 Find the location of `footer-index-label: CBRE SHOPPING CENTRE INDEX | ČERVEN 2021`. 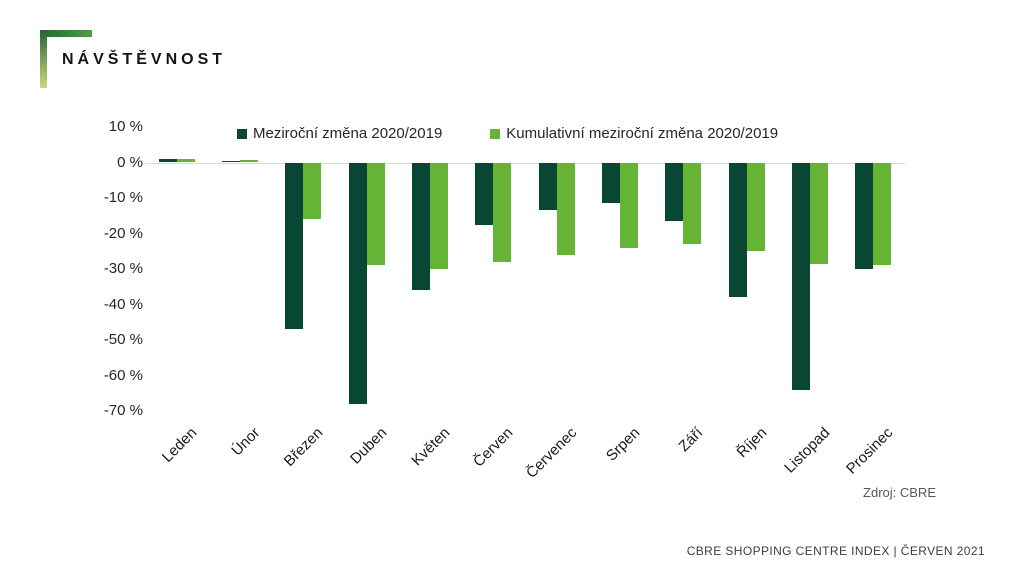

footer-index-label: CBRE SHOPPING CENTRE INDEX | ČERVEN 2021 is located at coordinates (835, 551).